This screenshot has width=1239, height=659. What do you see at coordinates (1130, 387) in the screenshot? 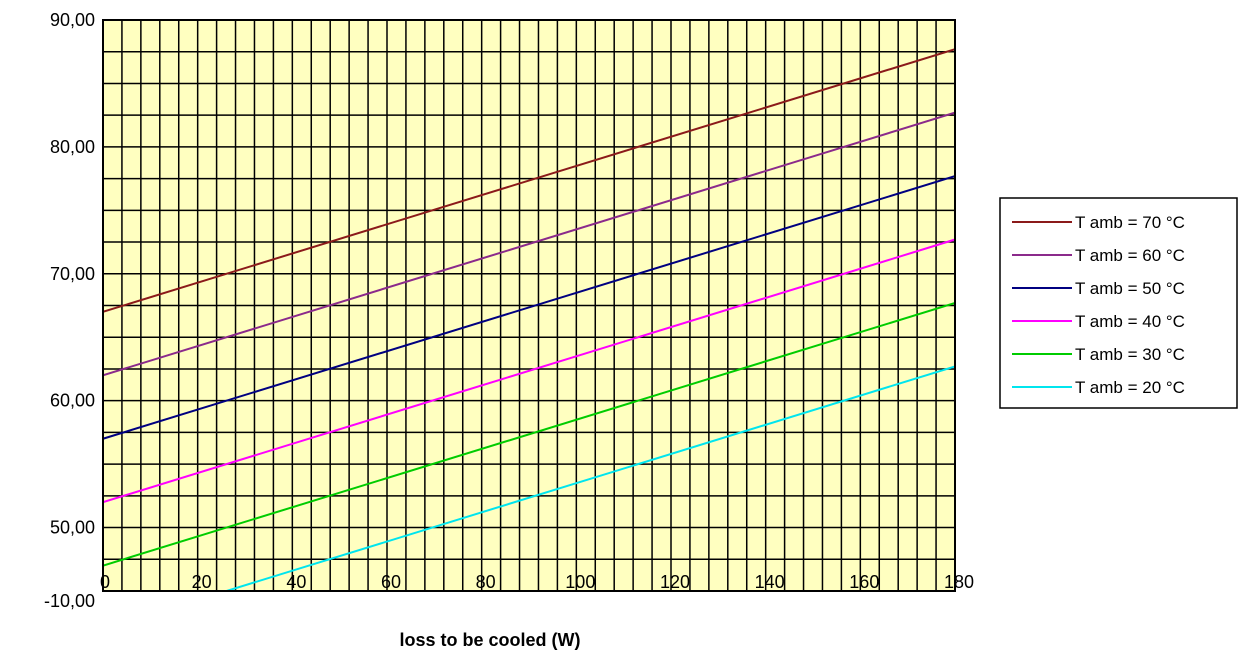
I see `legend-label: T amb = 20 °C` at bounding box center [1130, 387].